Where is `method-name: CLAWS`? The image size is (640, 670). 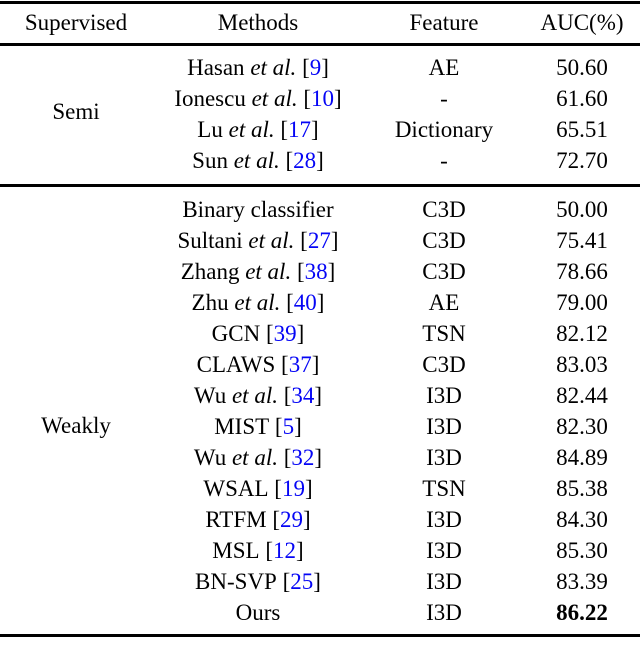 method-name: CLAWS is located at coordinates (236, 364).